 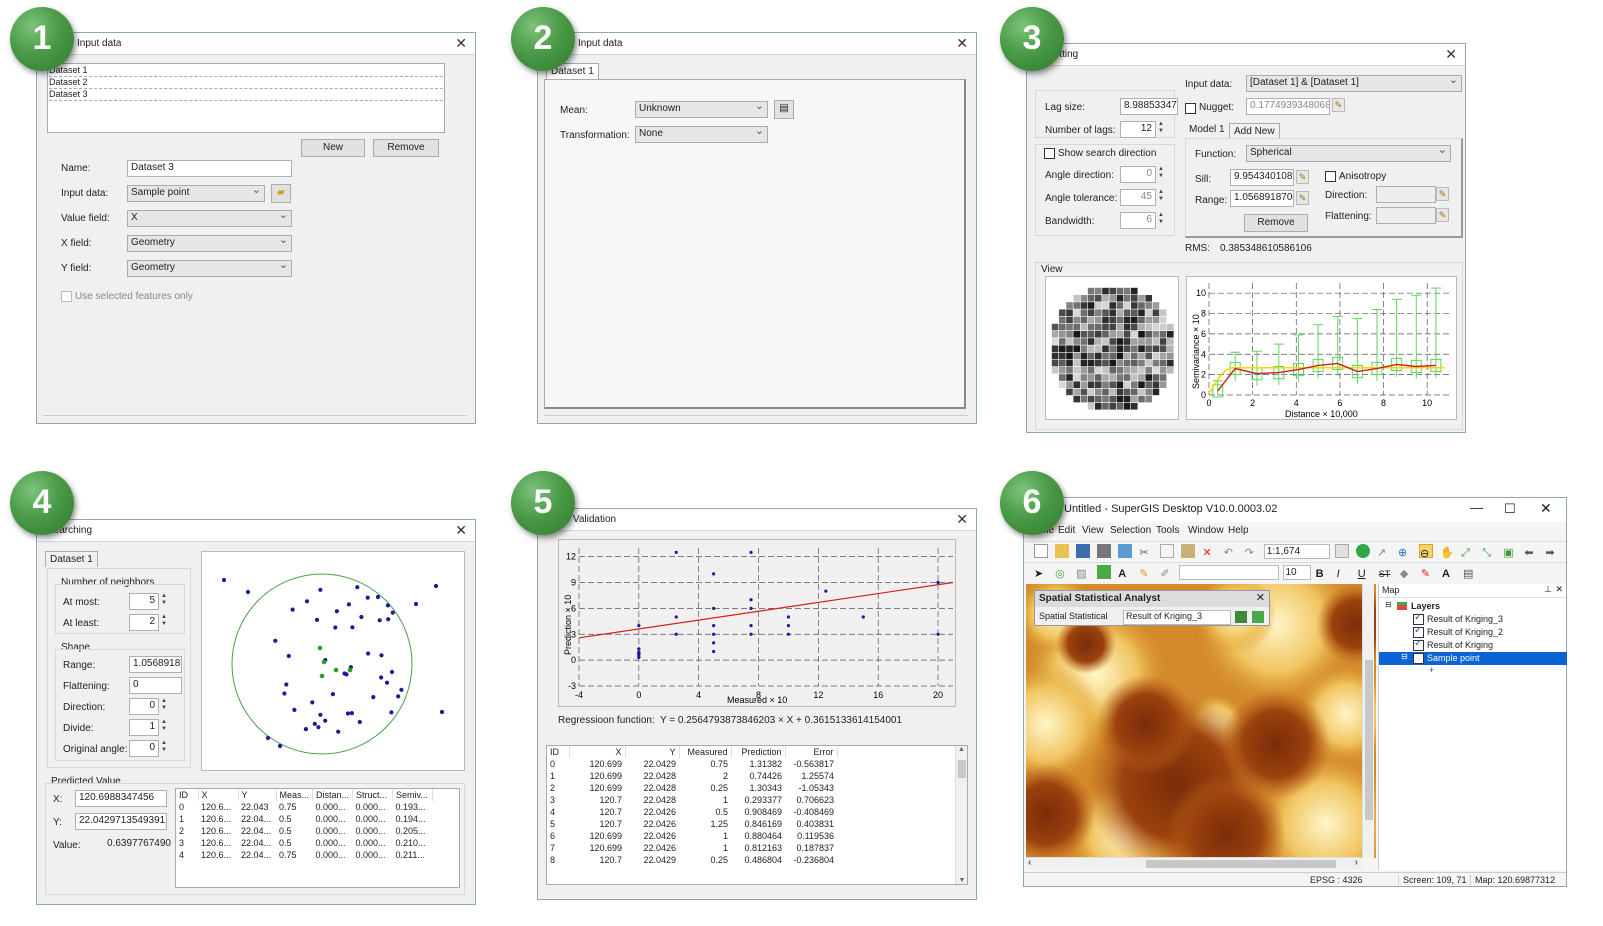 I want to click on at-least-field: 2, so click(x=144, y=622).